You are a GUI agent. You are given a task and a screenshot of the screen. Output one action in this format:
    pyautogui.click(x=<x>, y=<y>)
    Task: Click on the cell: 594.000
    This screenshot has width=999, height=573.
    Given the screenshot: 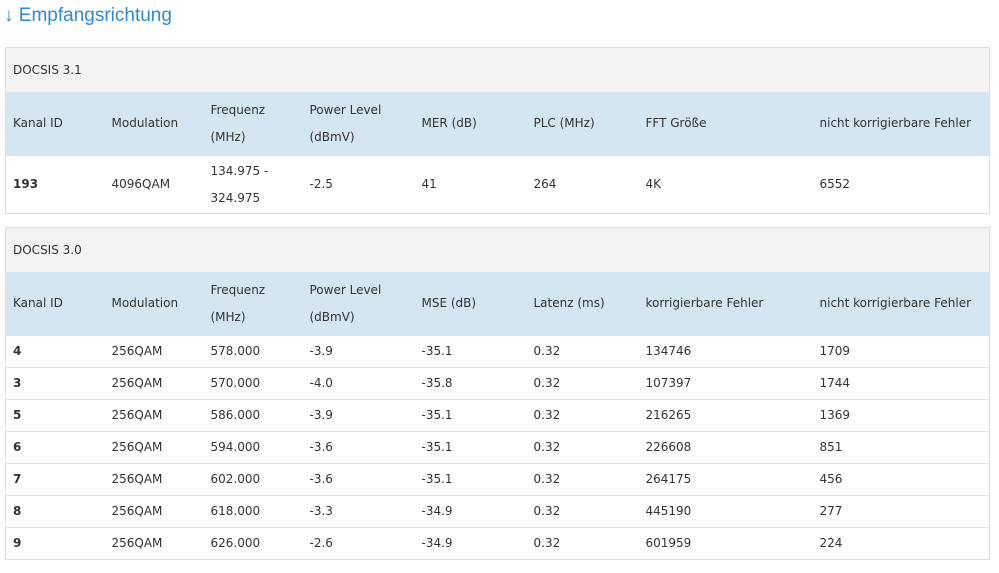 What is the action you would take?
    pyautogui.click(x=253, y=447)
    